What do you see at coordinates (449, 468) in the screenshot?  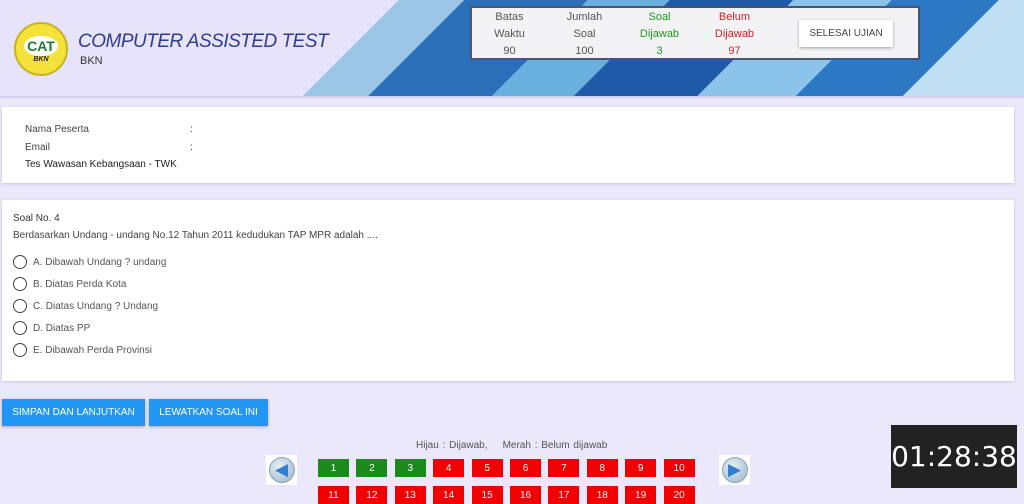 I see `question-nav-4: 4` at bounding box center [449, 468].